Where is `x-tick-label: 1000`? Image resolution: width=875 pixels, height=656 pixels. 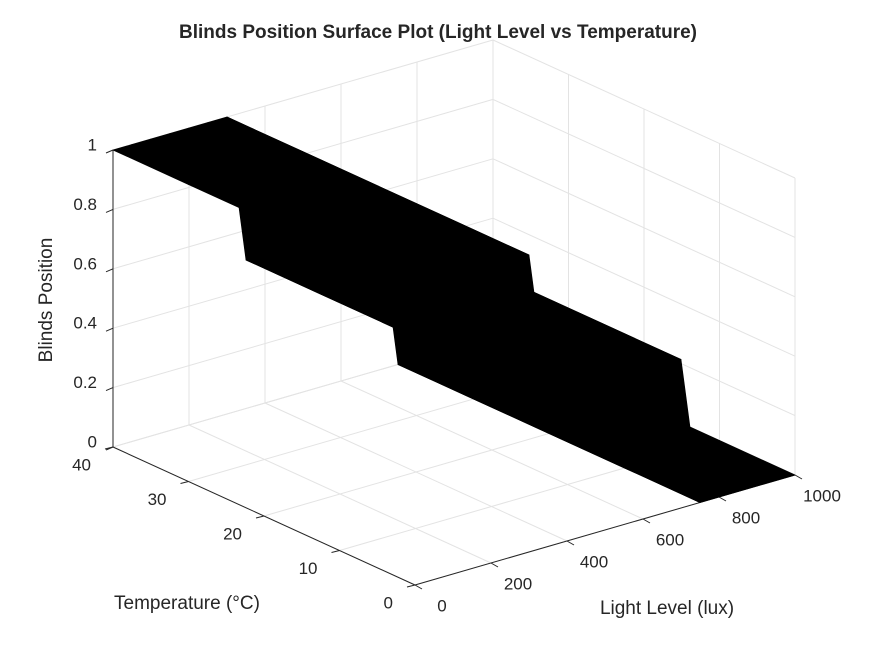
x-tick-label: 1000 is located at coordinates (822, 495).